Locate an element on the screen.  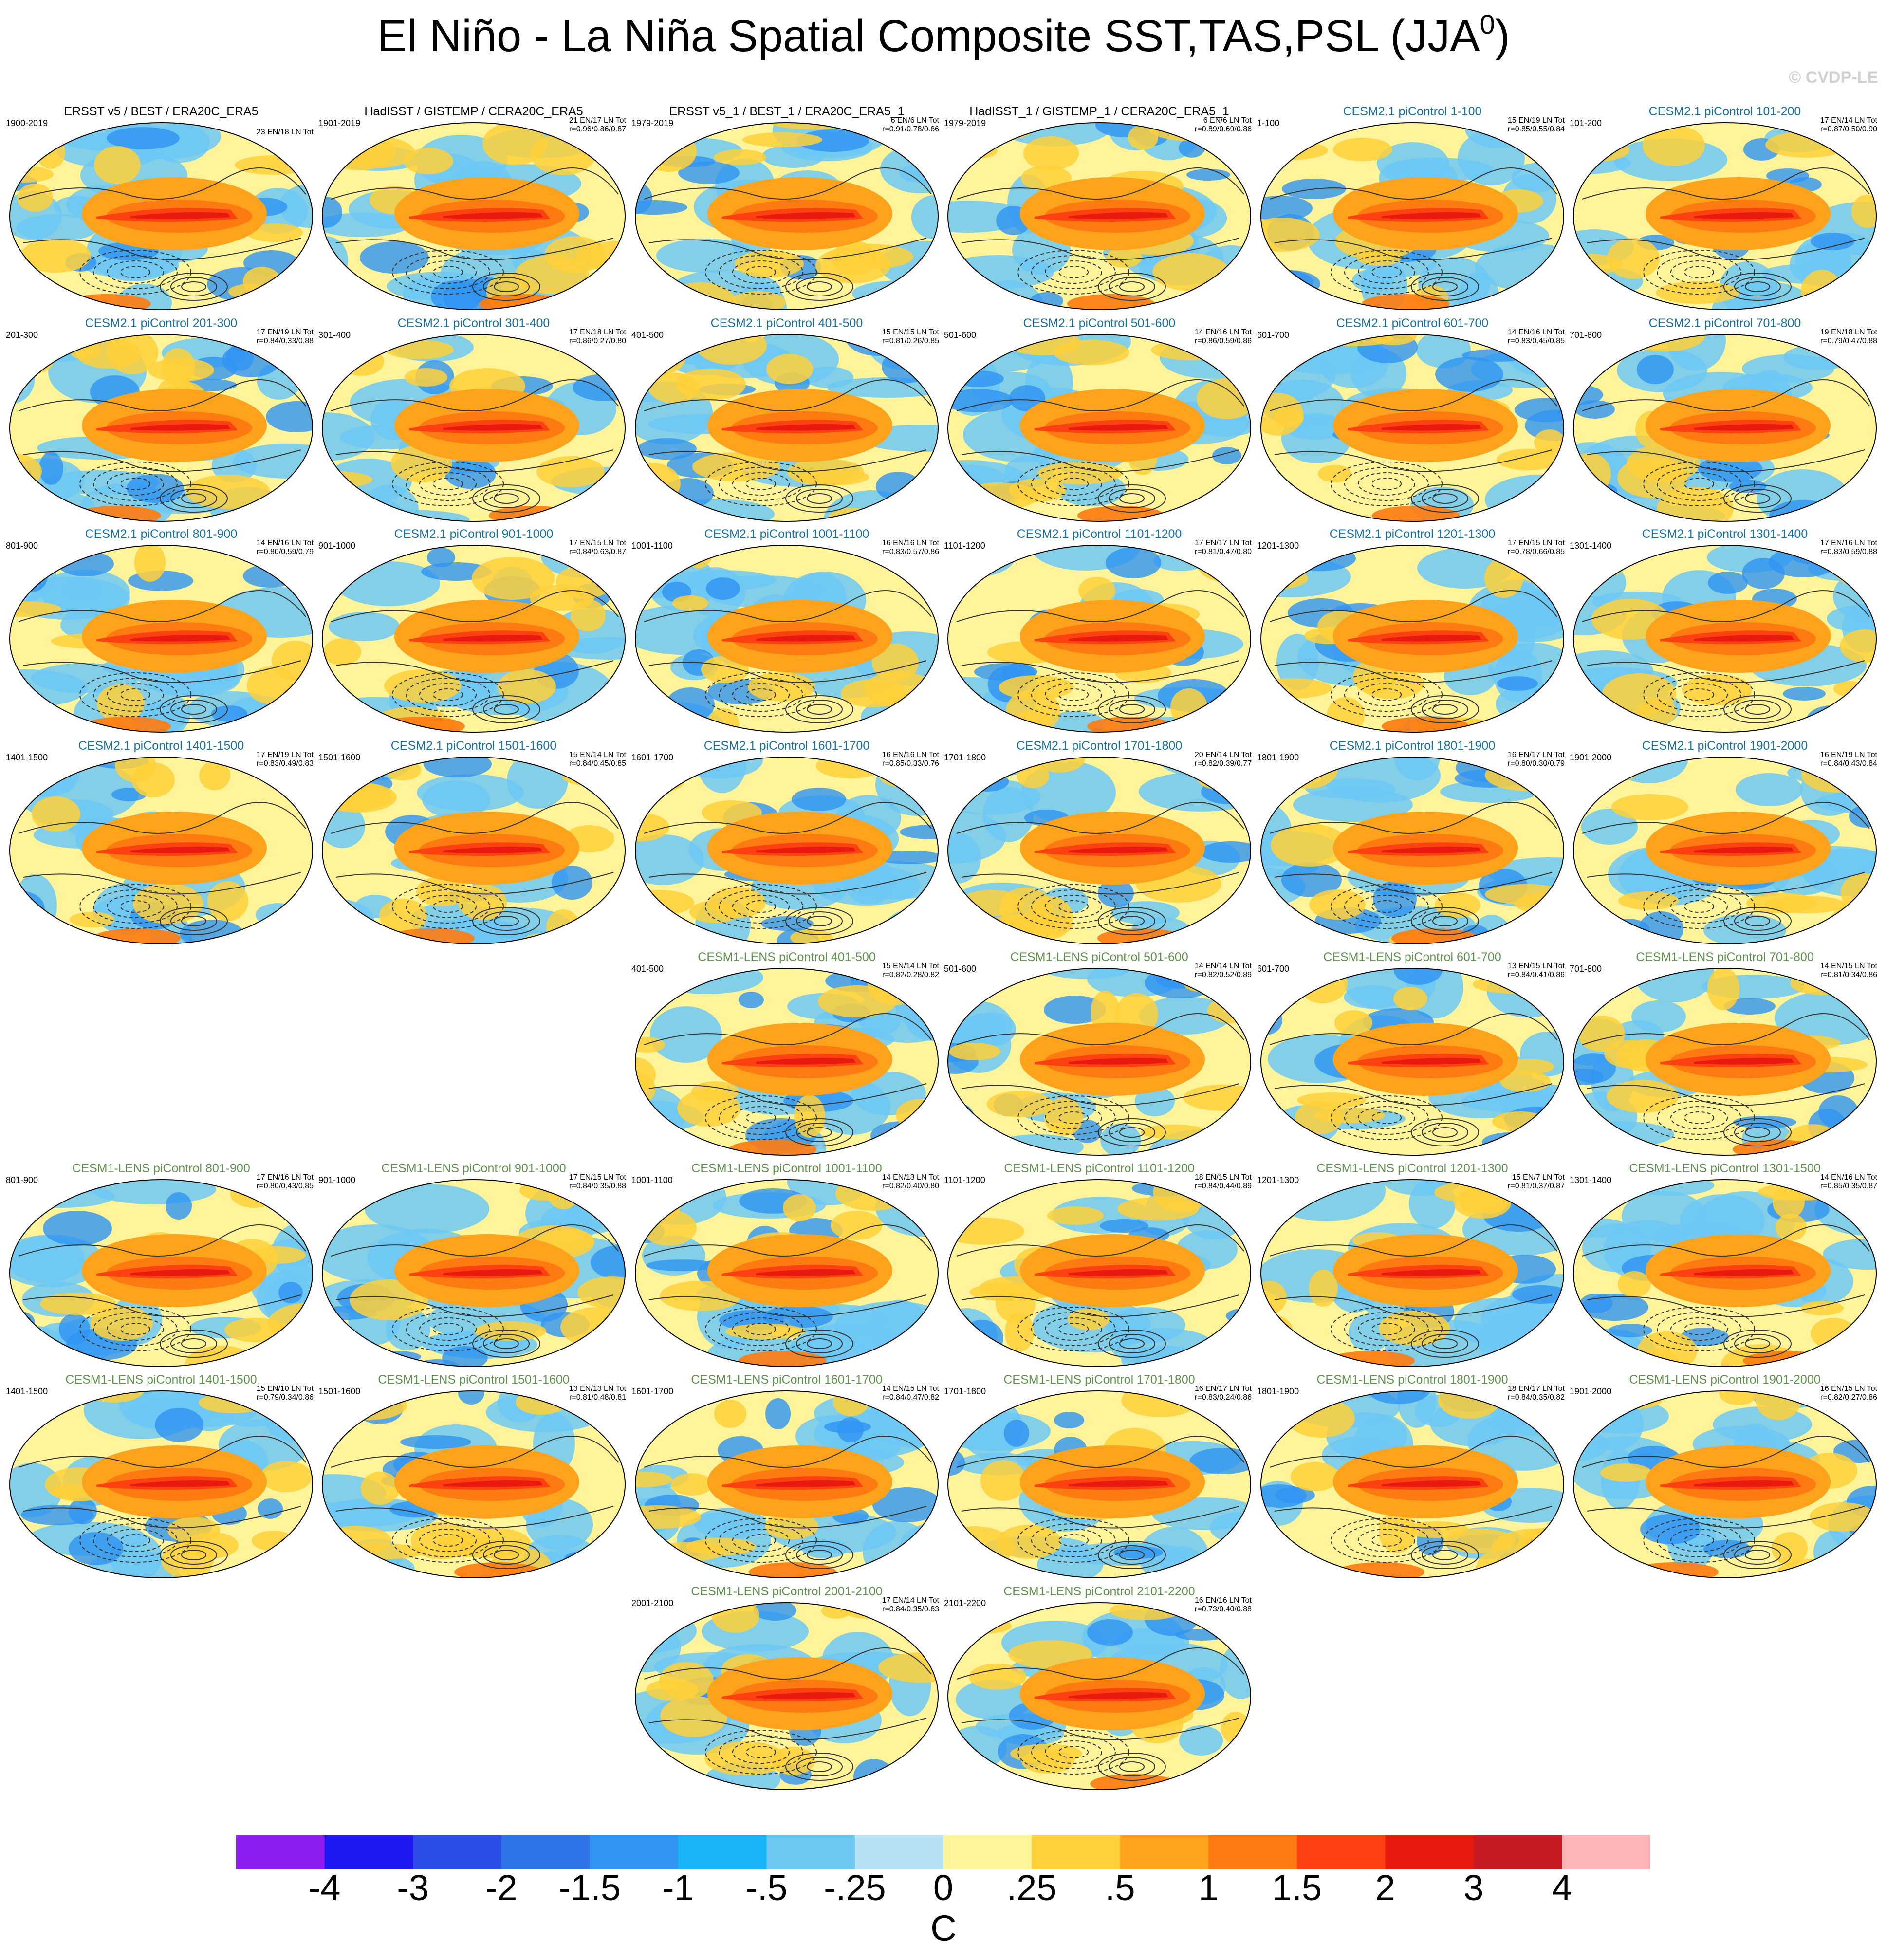
panel-pattern-correlation: r=0.91/0.78/0.86 is located at coordinates (910, 129).